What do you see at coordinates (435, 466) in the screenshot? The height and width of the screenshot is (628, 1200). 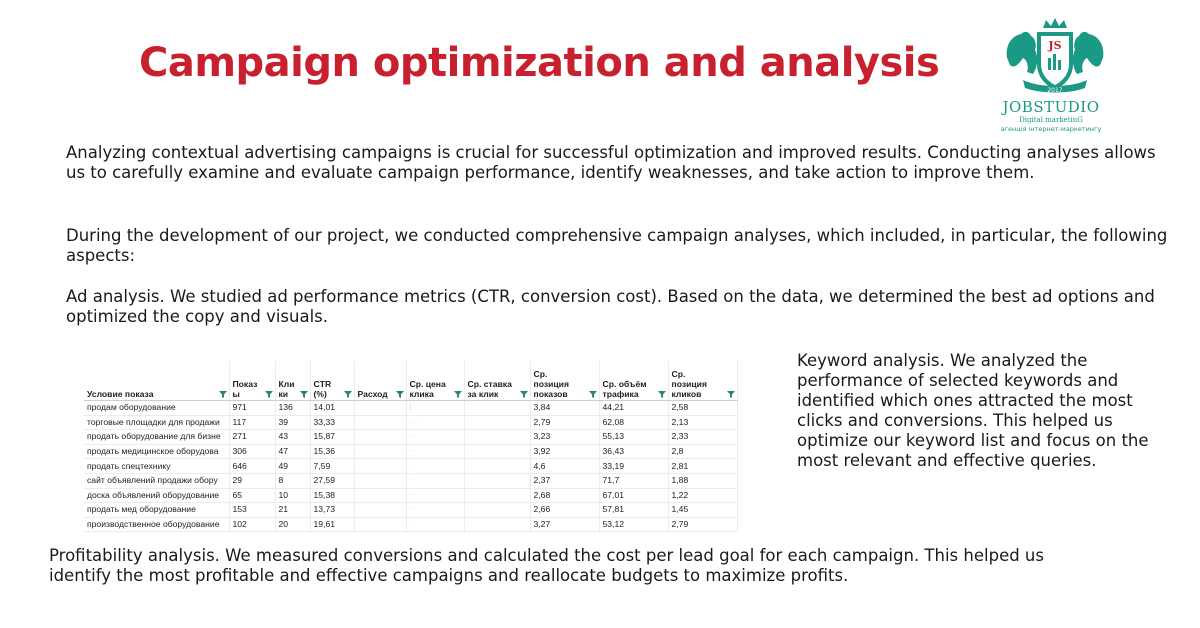 I see `table-cell-avg-cpc: ·` at bounding box center [435, 466].